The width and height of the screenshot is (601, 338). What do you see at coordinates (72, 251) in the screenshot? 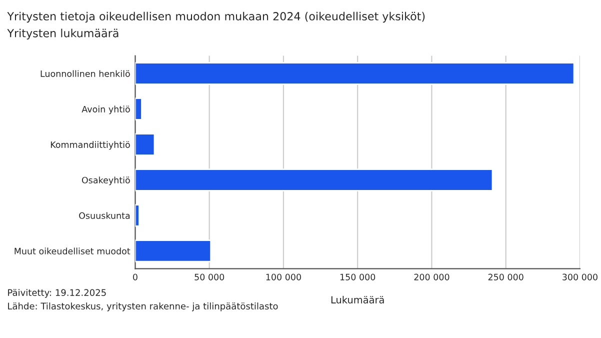
I see `y-tick-label: Muut oikeudelliset muodot` at bounding box center [72, 251].